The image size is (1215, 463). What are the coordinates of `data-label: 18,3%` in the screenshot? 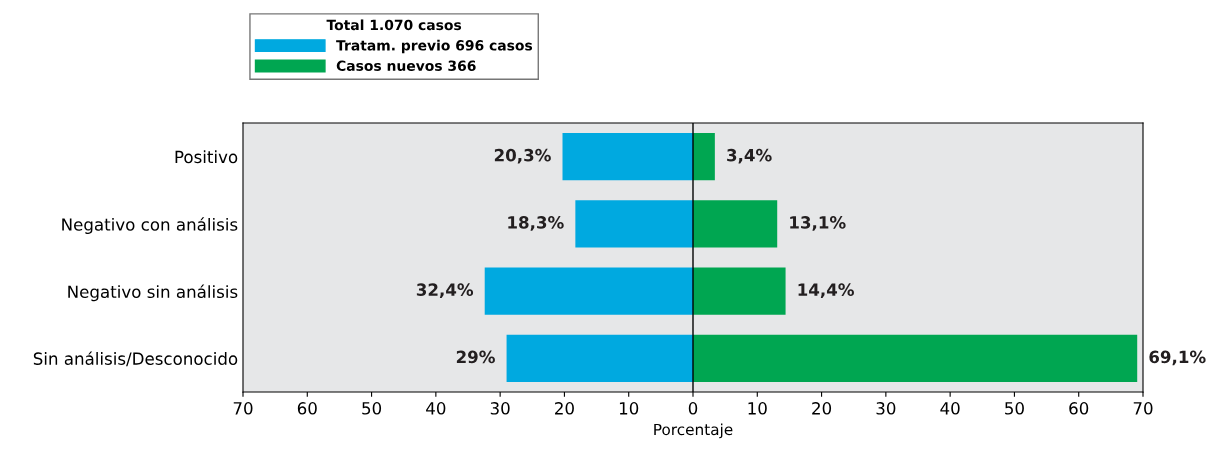 It's located at (536, 223).